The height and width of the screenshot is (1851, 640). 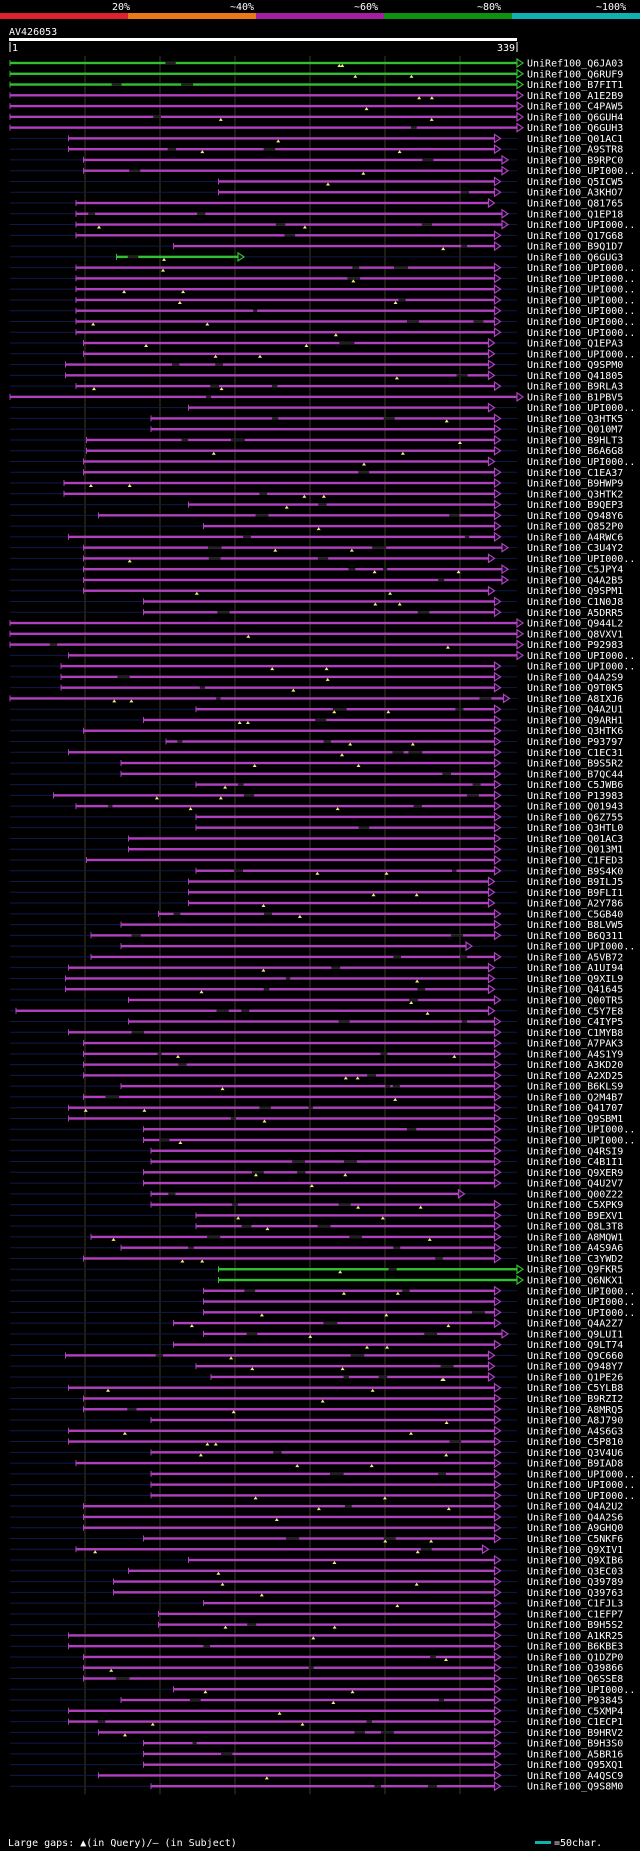 I want to click on hit-id-label: UniRef100_A1KR25, so click(x=575, y=1636).